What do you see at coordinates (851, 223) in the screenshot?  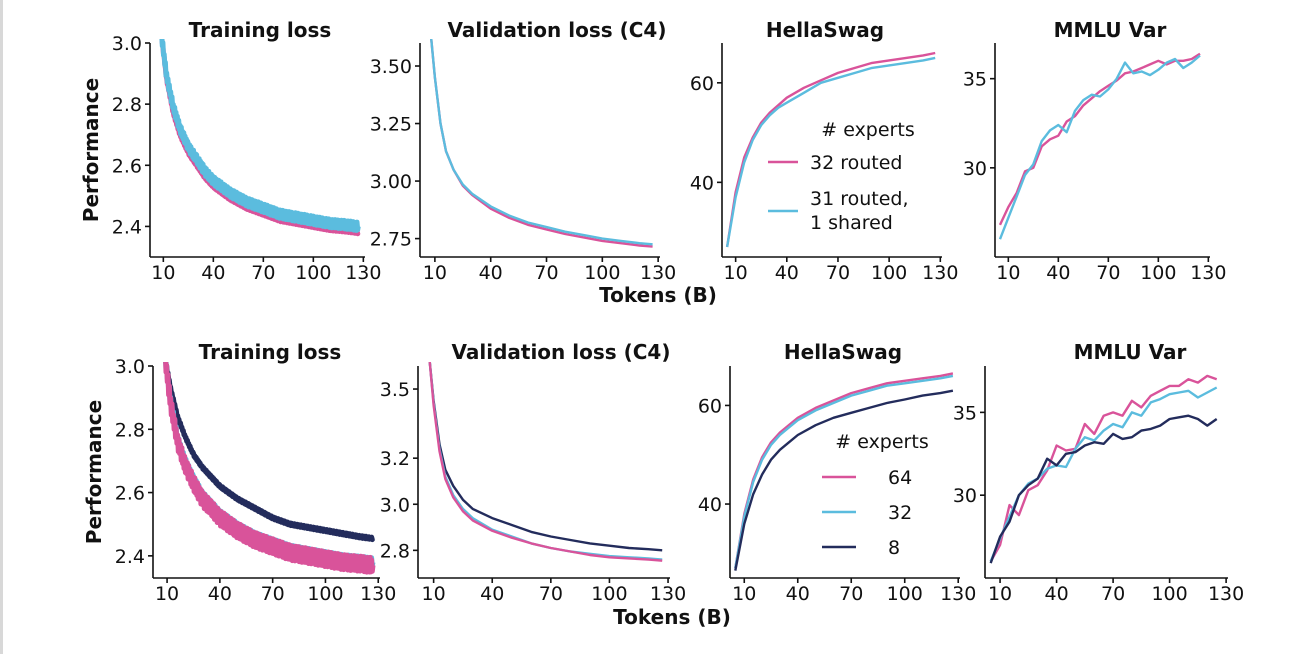 I see `r0-p2-legend-label-1-shared: 1 shared` at bounding box center [851, 223].